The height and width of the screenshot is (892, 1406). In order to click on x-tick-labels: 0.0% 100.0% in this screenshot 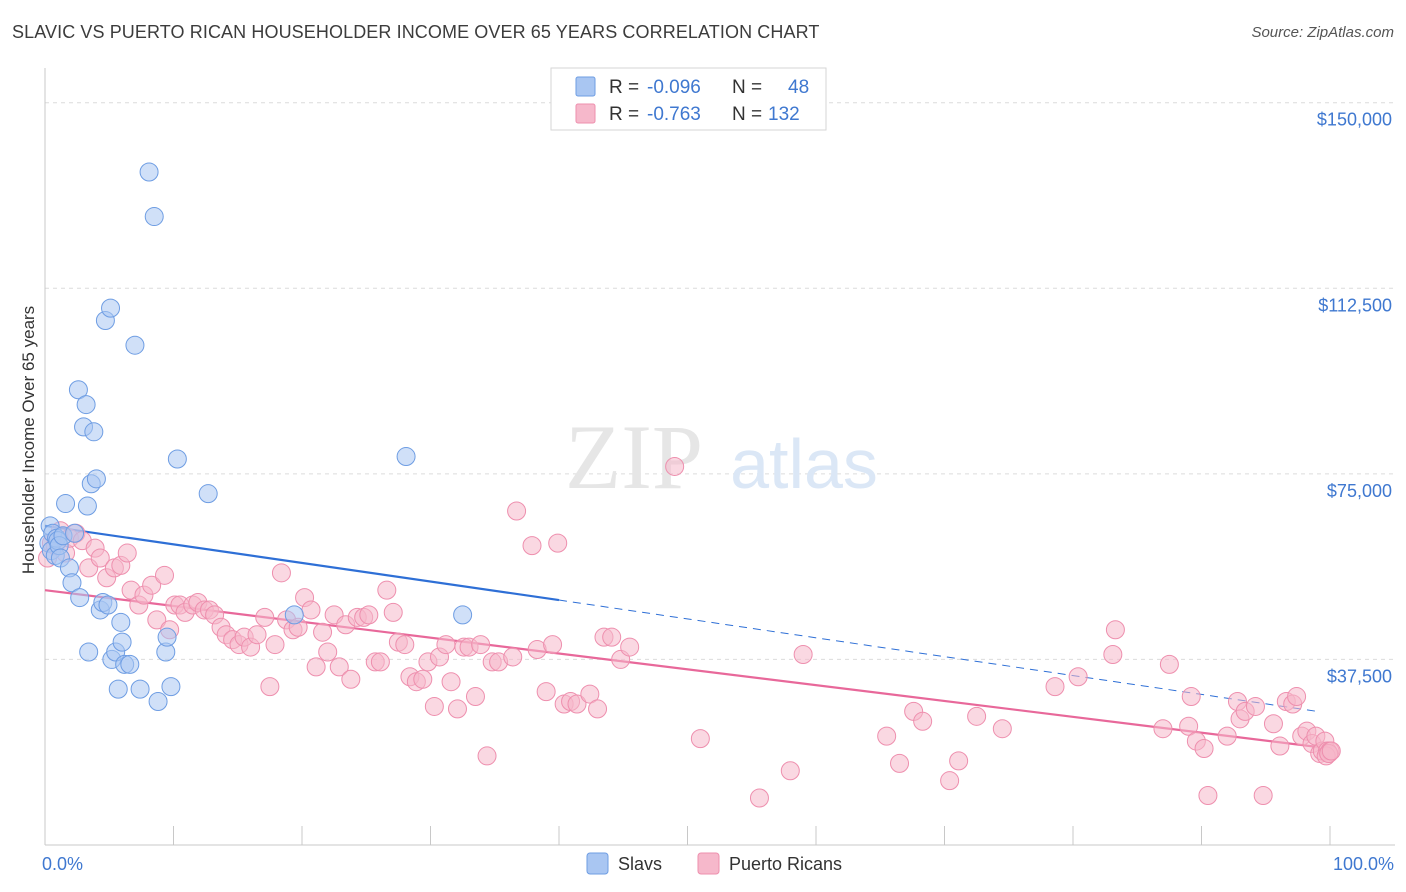, I will do `click(718, 864)`.